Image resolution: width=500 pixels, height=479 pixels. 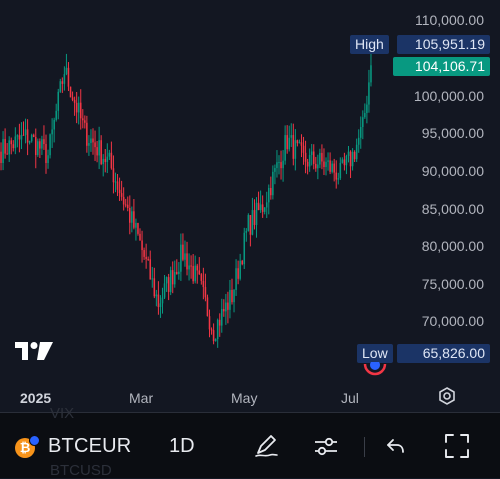 What do you see at coordinates (449, 20) in the screenshot?
I see `y-tick-label: 110,000.00` at bounding box center [449, 20].